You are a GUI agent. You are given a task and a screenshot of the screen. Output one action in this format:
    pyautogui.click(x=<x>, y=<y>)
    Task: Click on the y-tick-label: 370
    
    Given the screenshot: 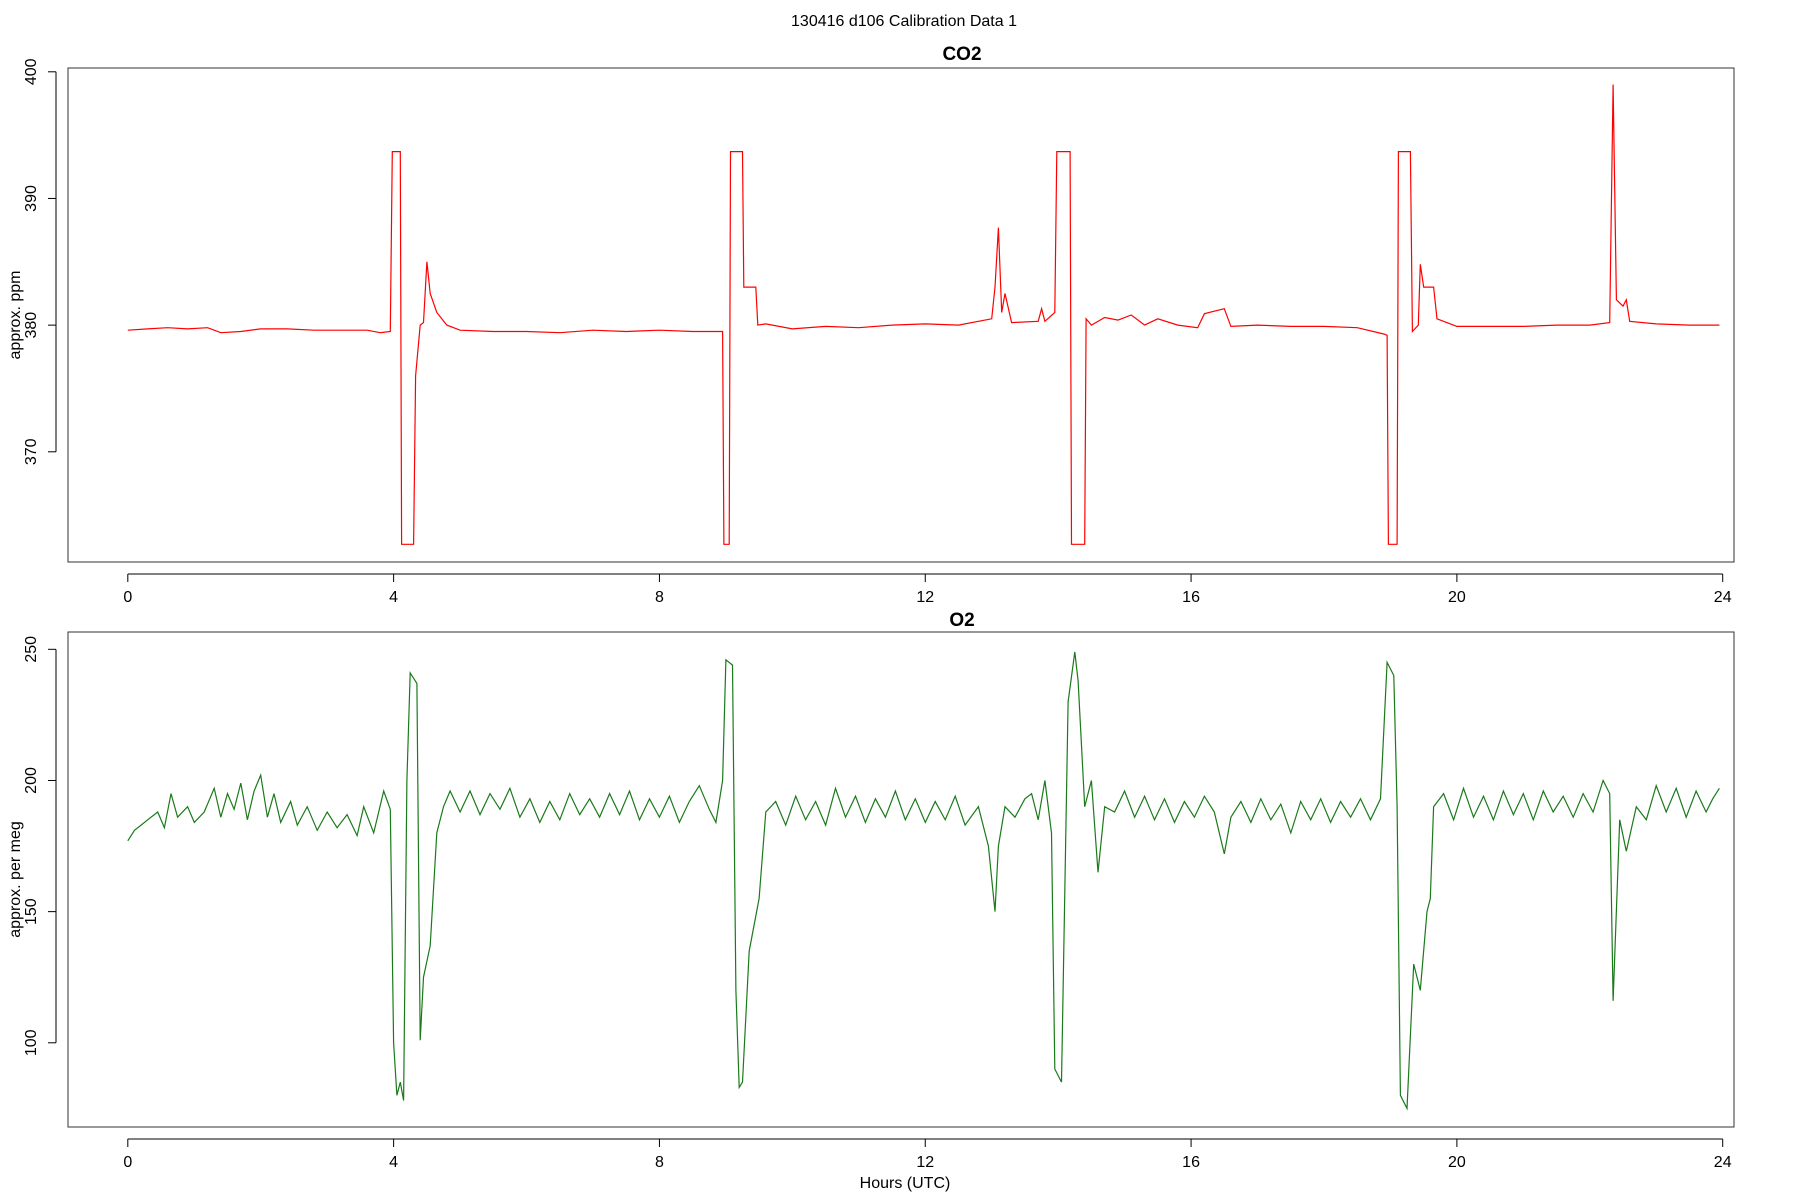 What is the action you would take?
    pyautogui.click(x=31, y=451)
    